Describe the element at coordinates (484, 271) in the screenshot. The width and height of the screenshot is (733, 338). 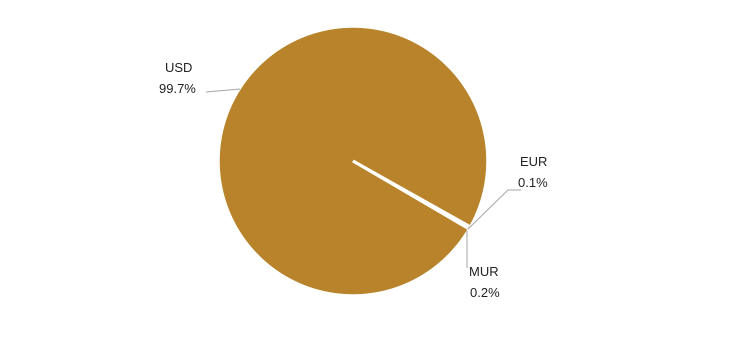
I see `label-mur-name: MUR` at that location.